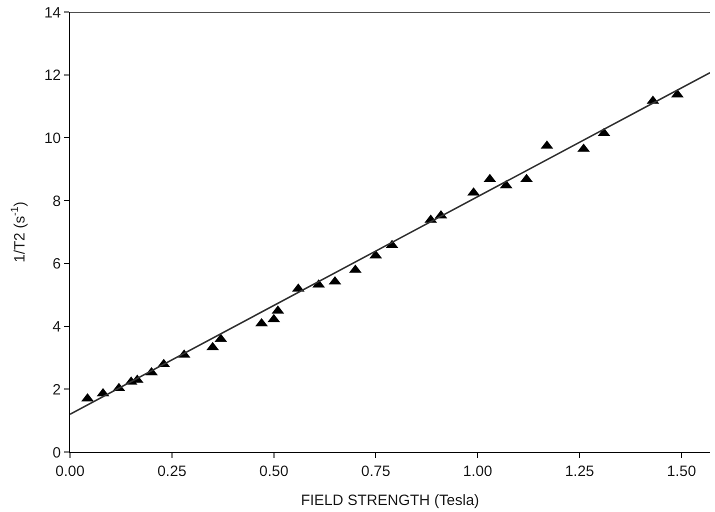 The width and height of the screenshot is (715, 512). I want to click on y-tick-label: 4, so click(56, 327).